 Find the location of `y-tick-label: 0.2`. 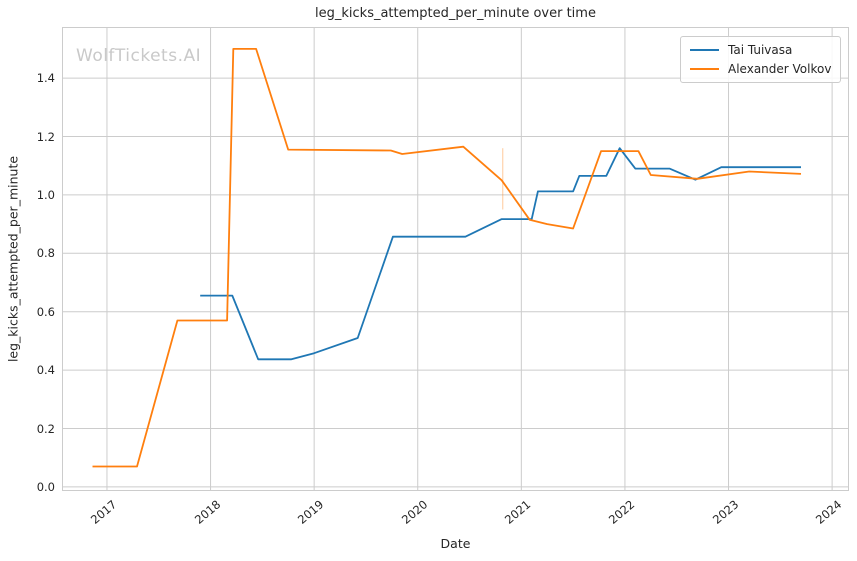

y-tick-label: 0.2 is located at coordinates (45, 428).